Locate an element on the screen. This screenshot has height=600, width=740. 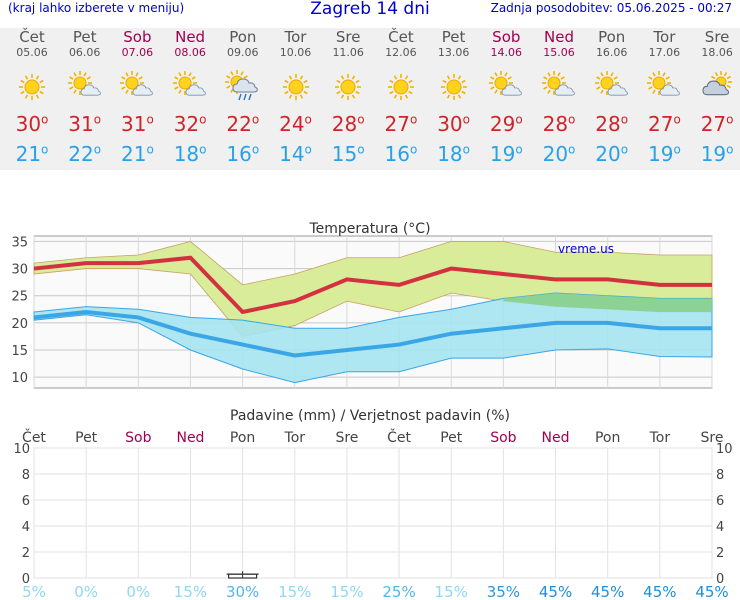
y-tick-label-right: 2 is located at coordinates (720, 553).